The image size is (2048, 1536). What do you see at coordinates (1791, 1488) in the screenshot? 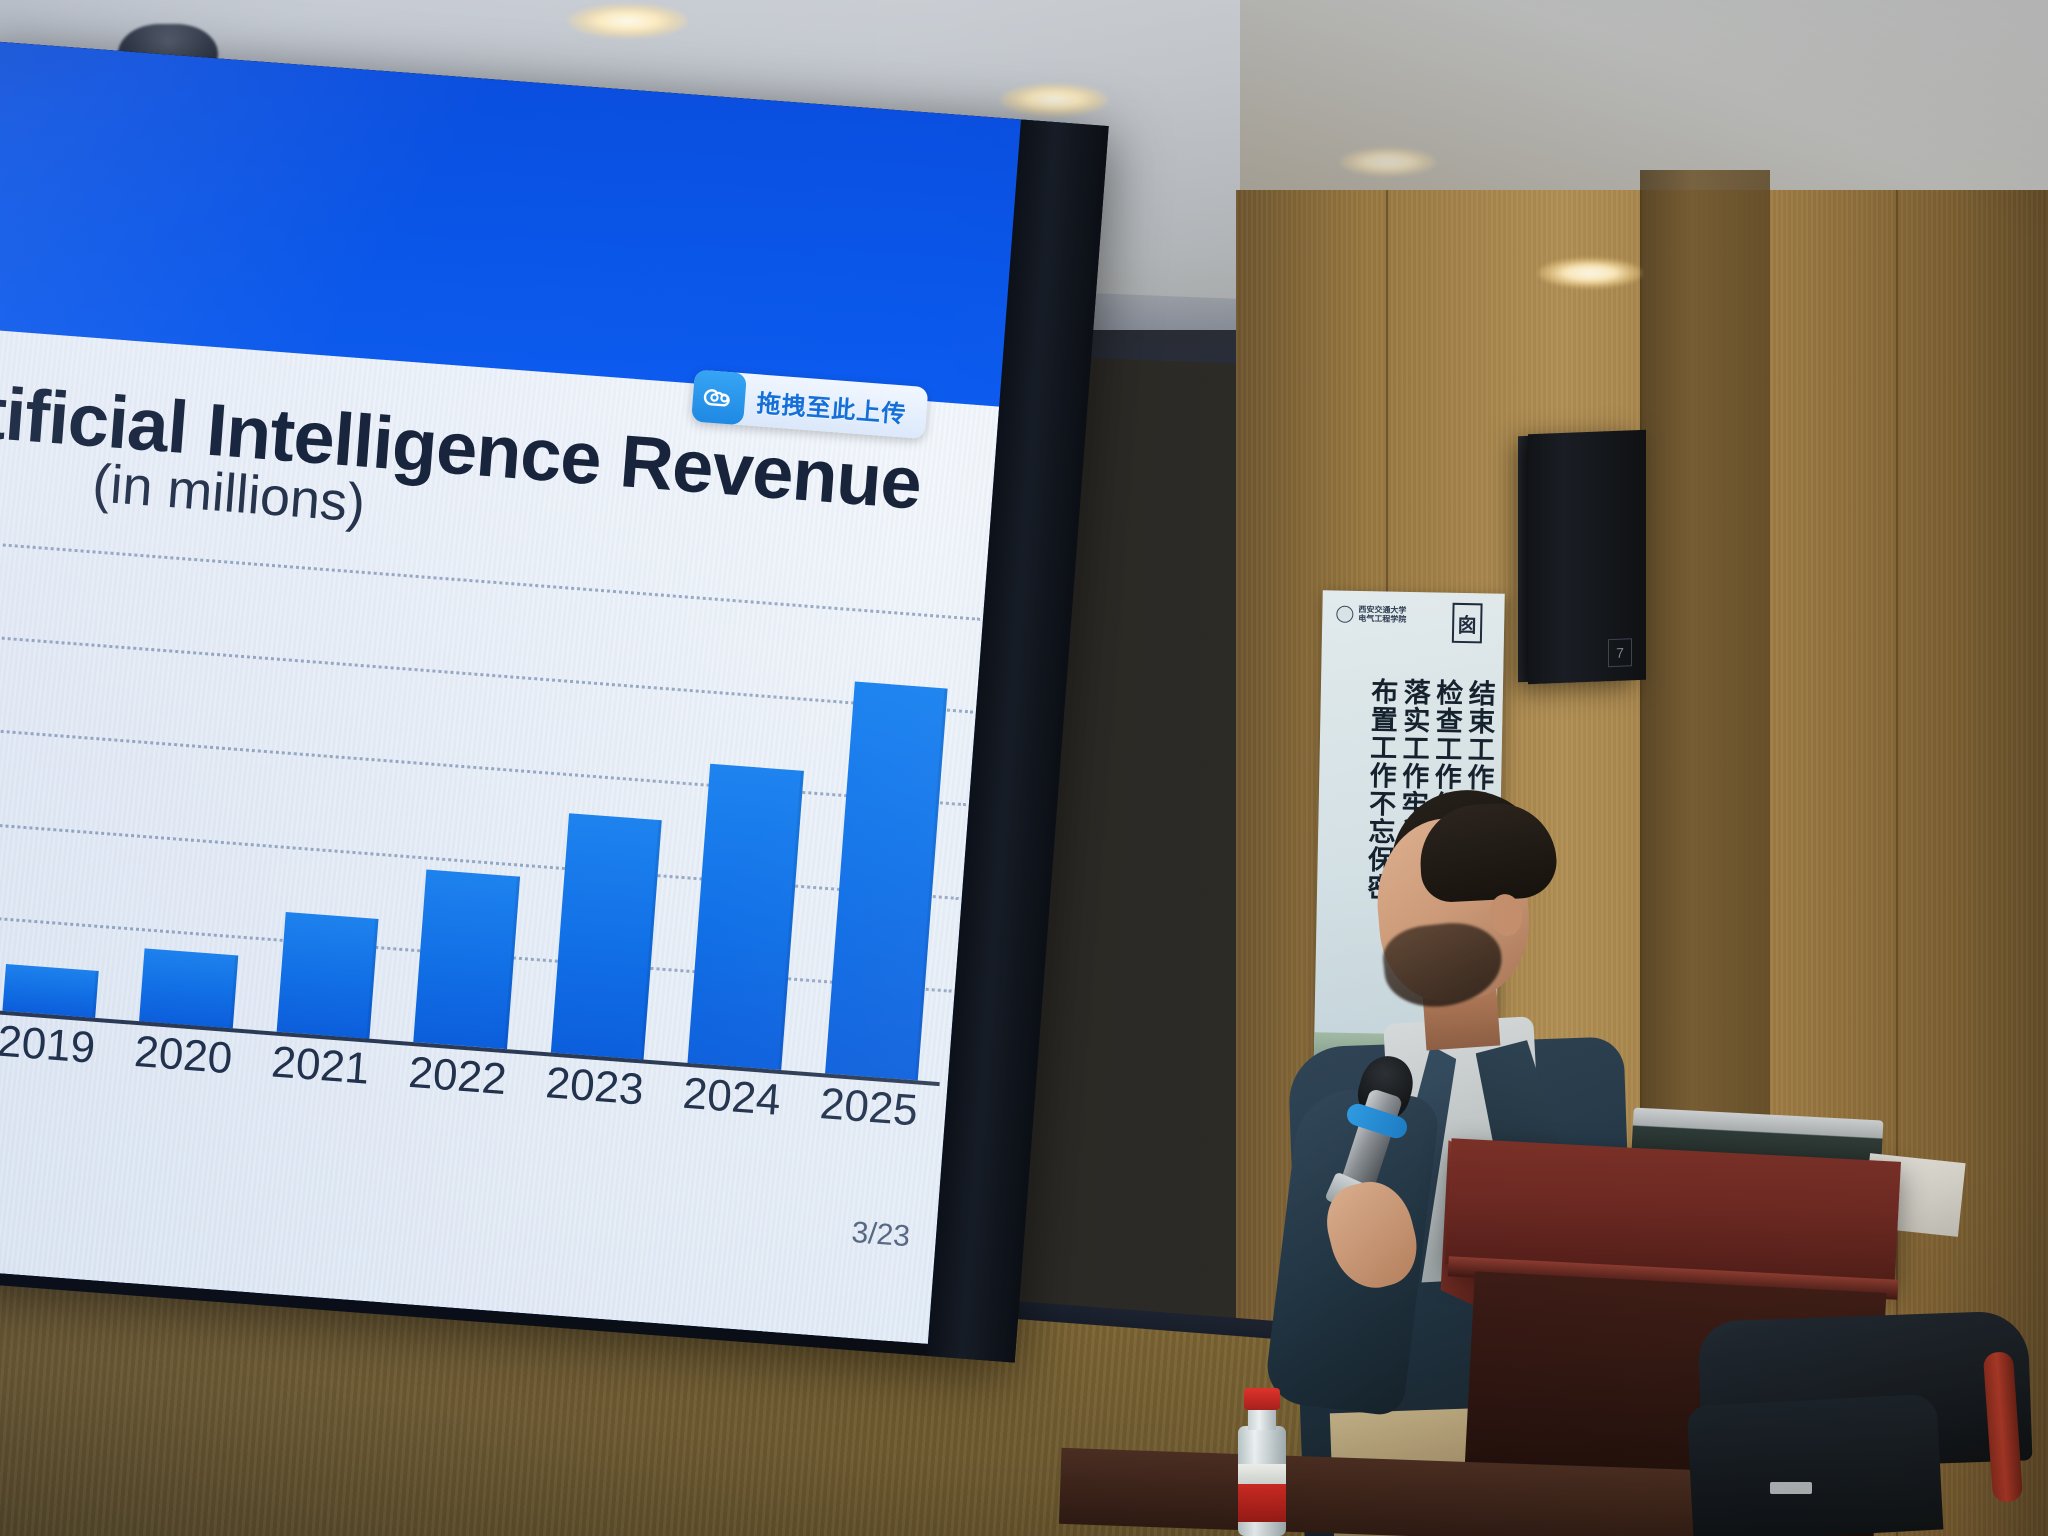
I see `chair-label-tag` at bounding box center [1791, 1488].